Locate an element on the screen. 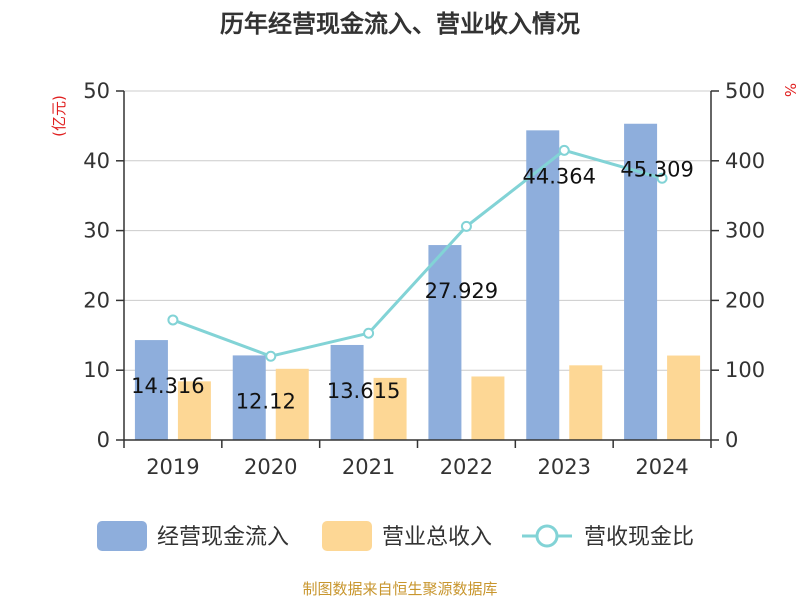  data-label-cash-inflow: 13.615 is located at coordinates (363, 391).